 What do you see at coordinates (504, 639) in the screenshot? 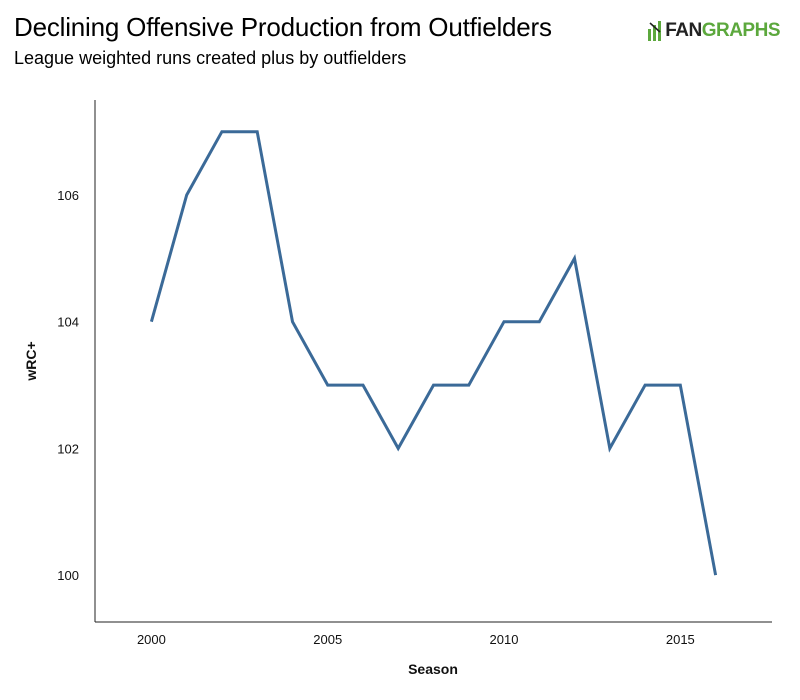
I see `x-tick-label: 2010` at bounding box center [504, 639].